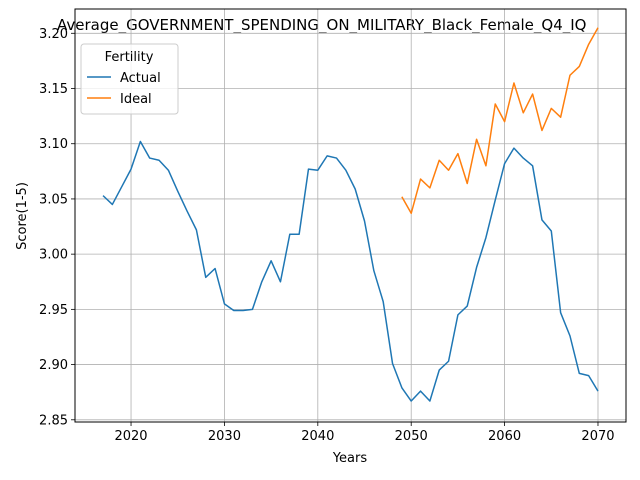  Describe the element at coordinates (53, 420) in the screenshot. I see `y-tick-label: 2.85` at that location.